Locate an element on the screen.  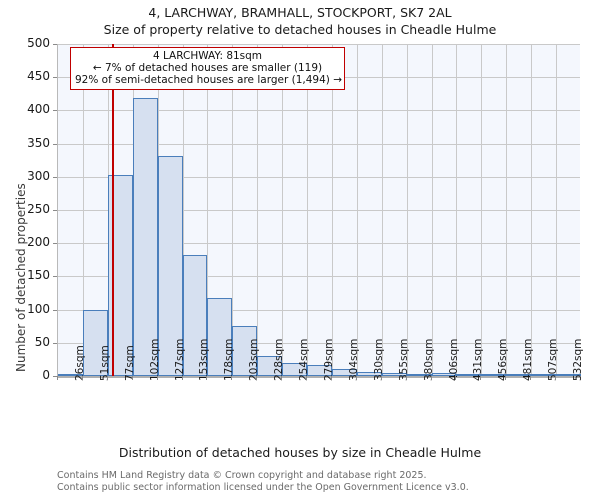
x-tick-label: 178sqm is located at coordinates (229, 359).